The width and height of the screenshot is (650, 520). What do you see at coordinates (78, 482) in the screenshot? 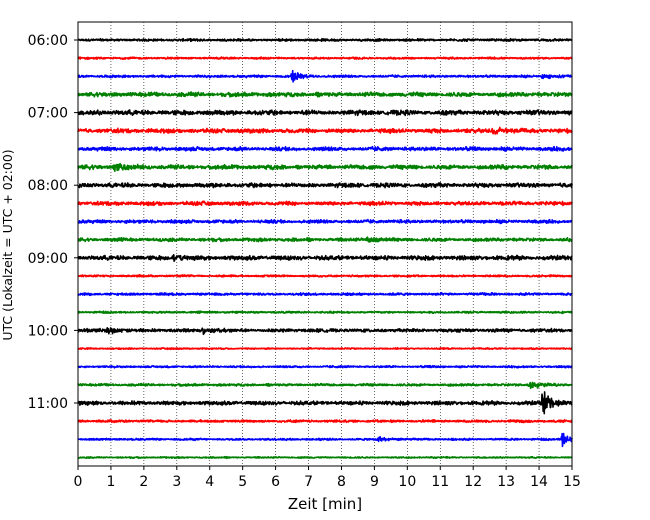
I see `x-tick-label: 0` at bounding box center [78, 482].